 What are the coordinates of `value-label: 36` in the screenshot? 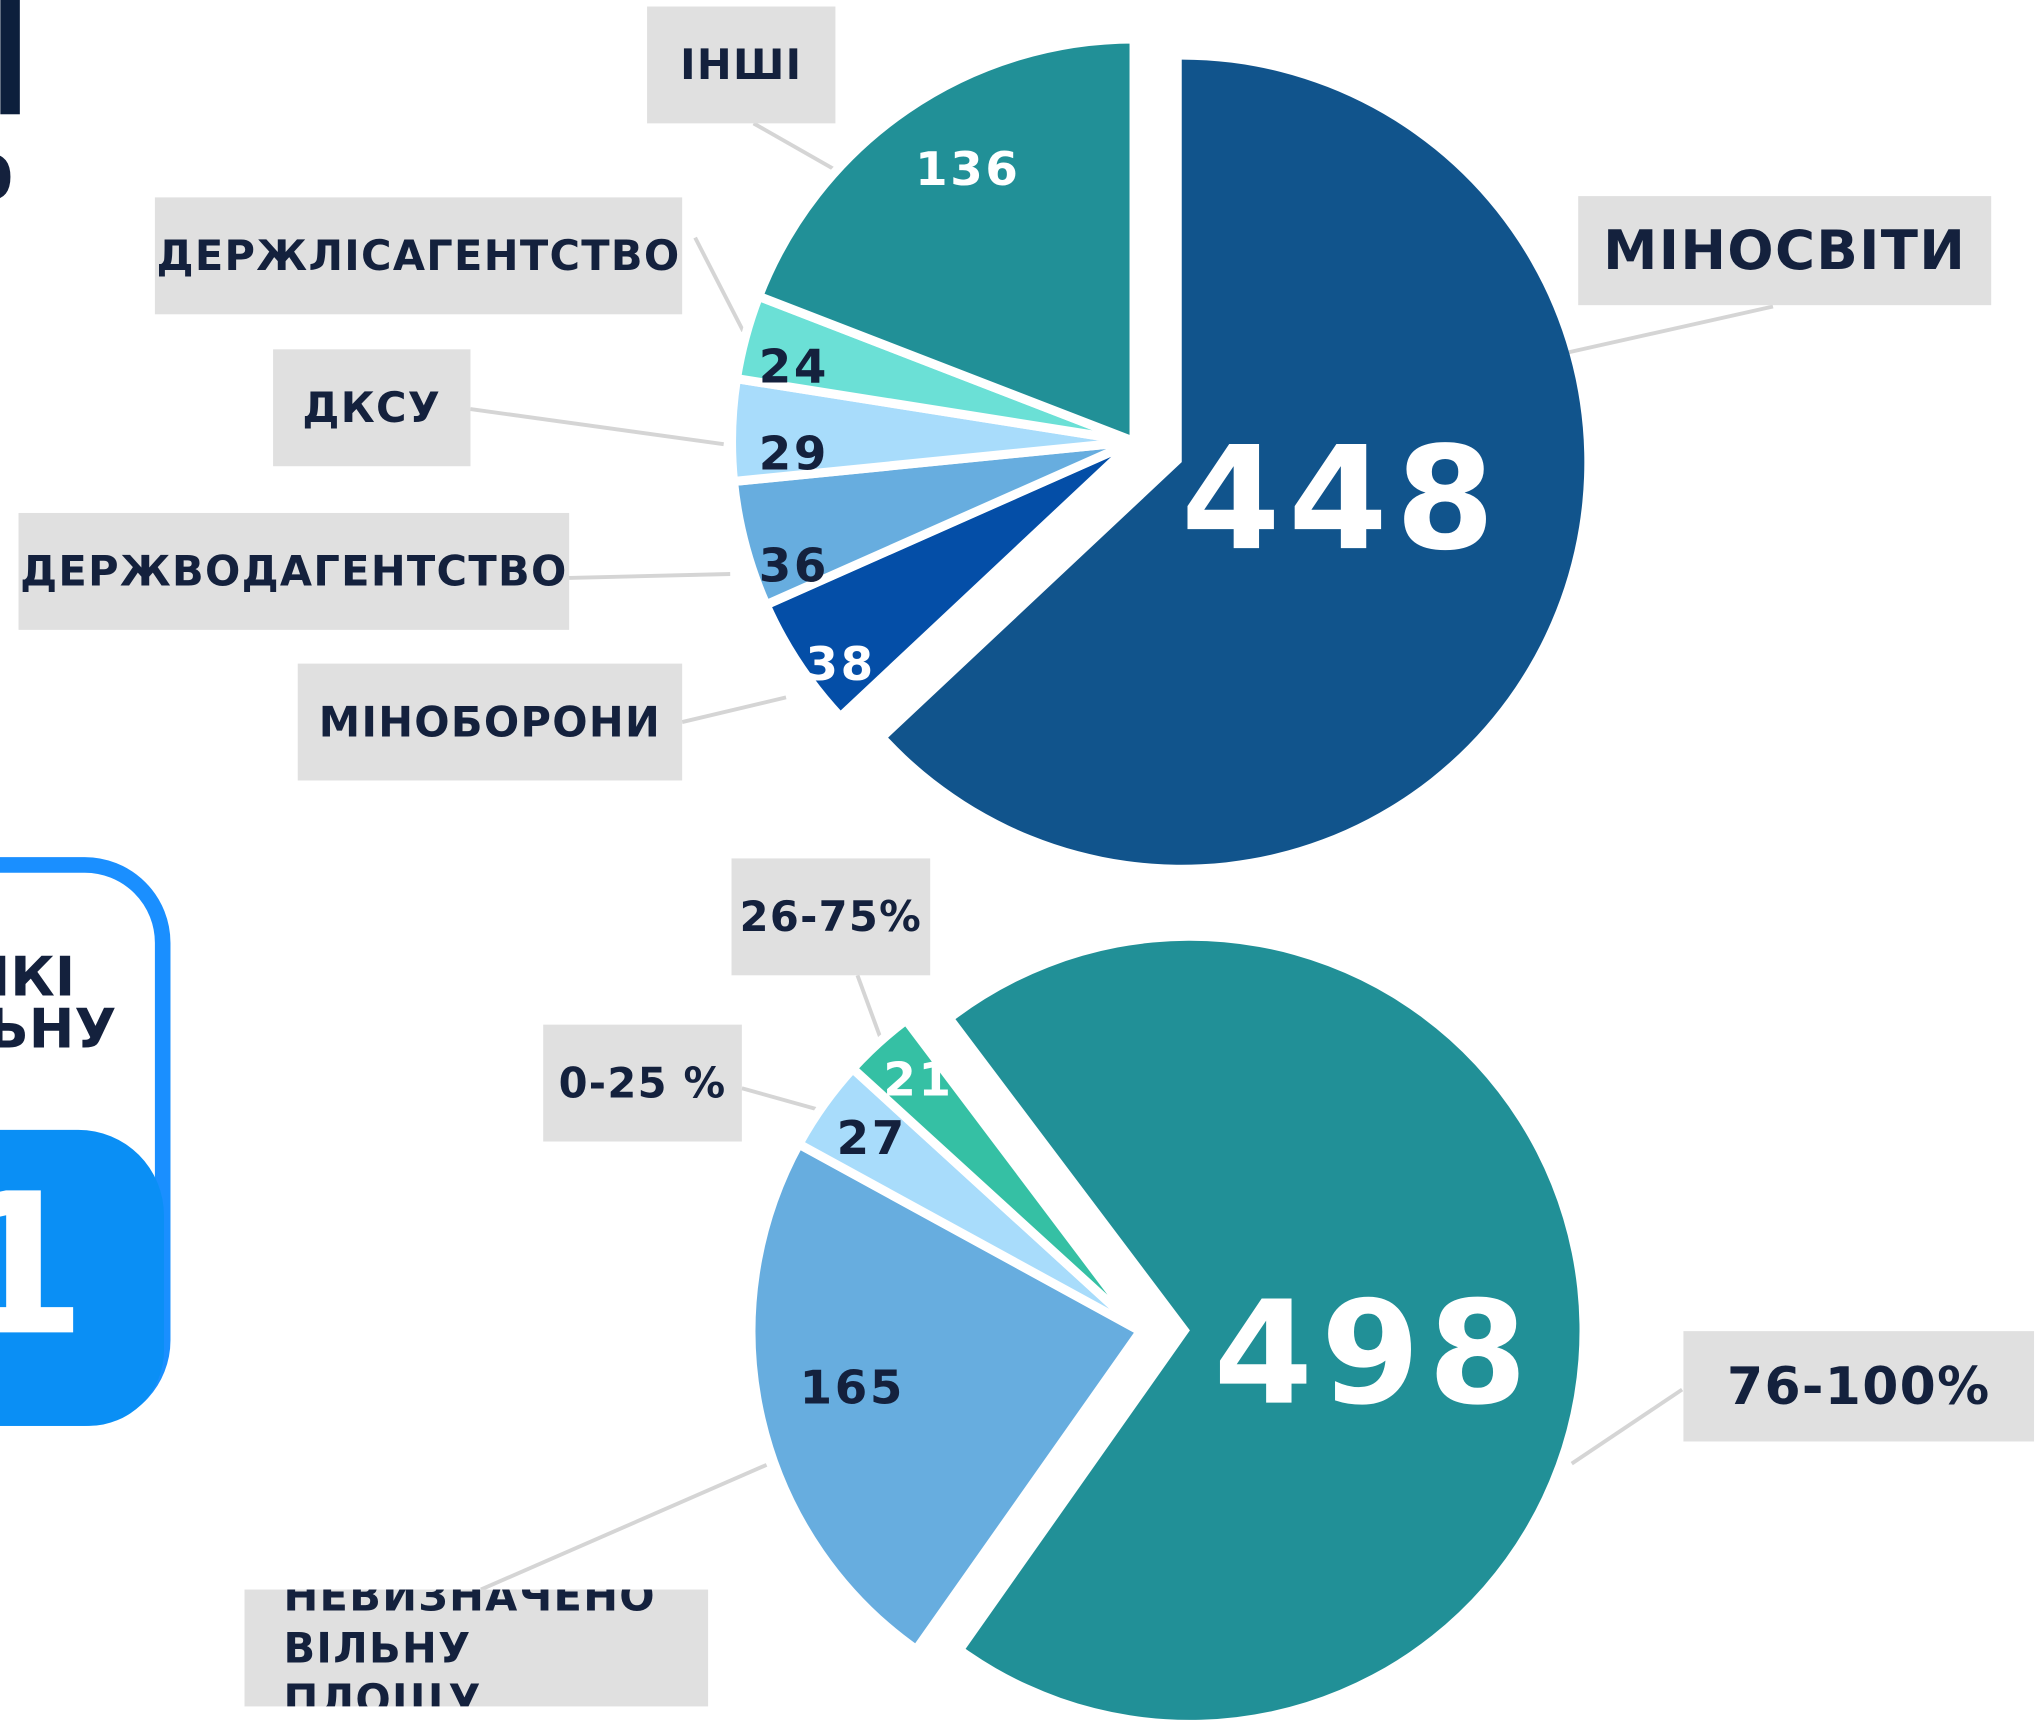 It's located at (794, 566).